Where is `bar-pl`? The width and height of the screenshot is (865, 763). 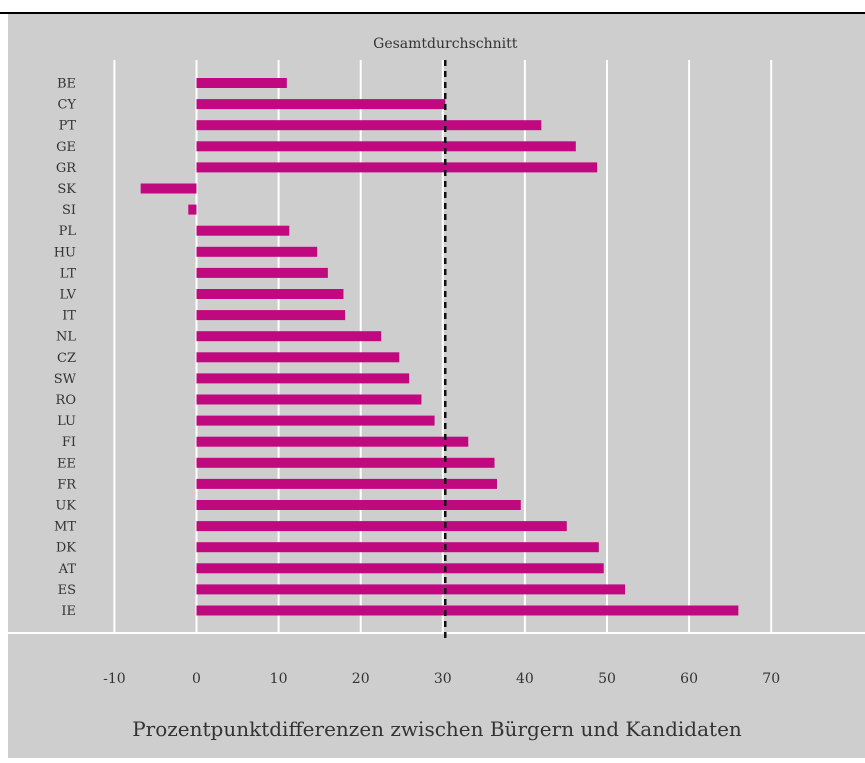 bar-pl is located at coordinates (243, 230).